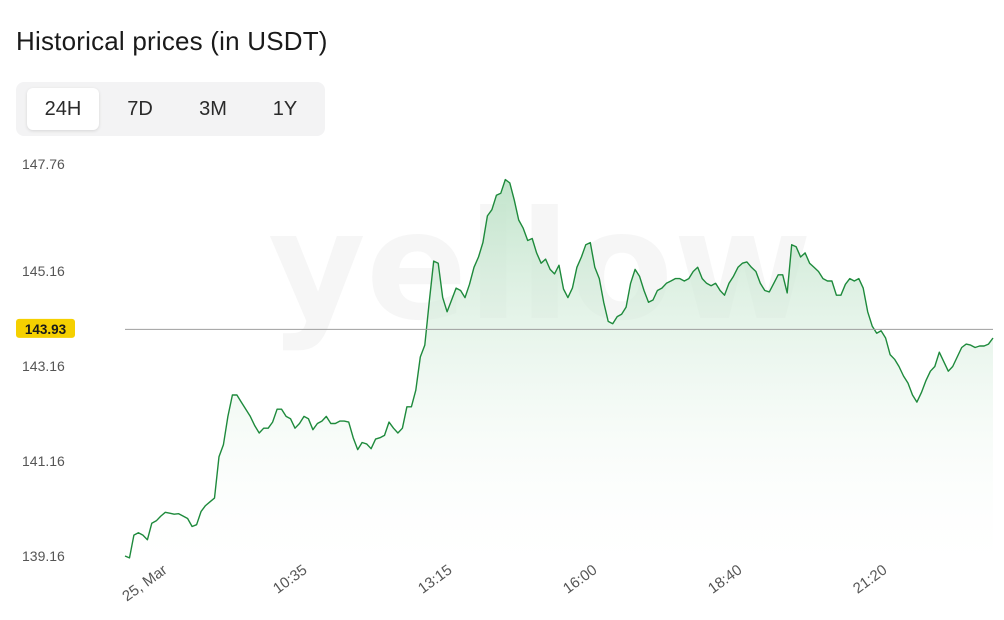 This screenshot has height=620, width=1004. What do you see at coordinates (43, 366) in the screenshot?
I see `y-tick-label: 143.16` at bounding box center [43, 366].